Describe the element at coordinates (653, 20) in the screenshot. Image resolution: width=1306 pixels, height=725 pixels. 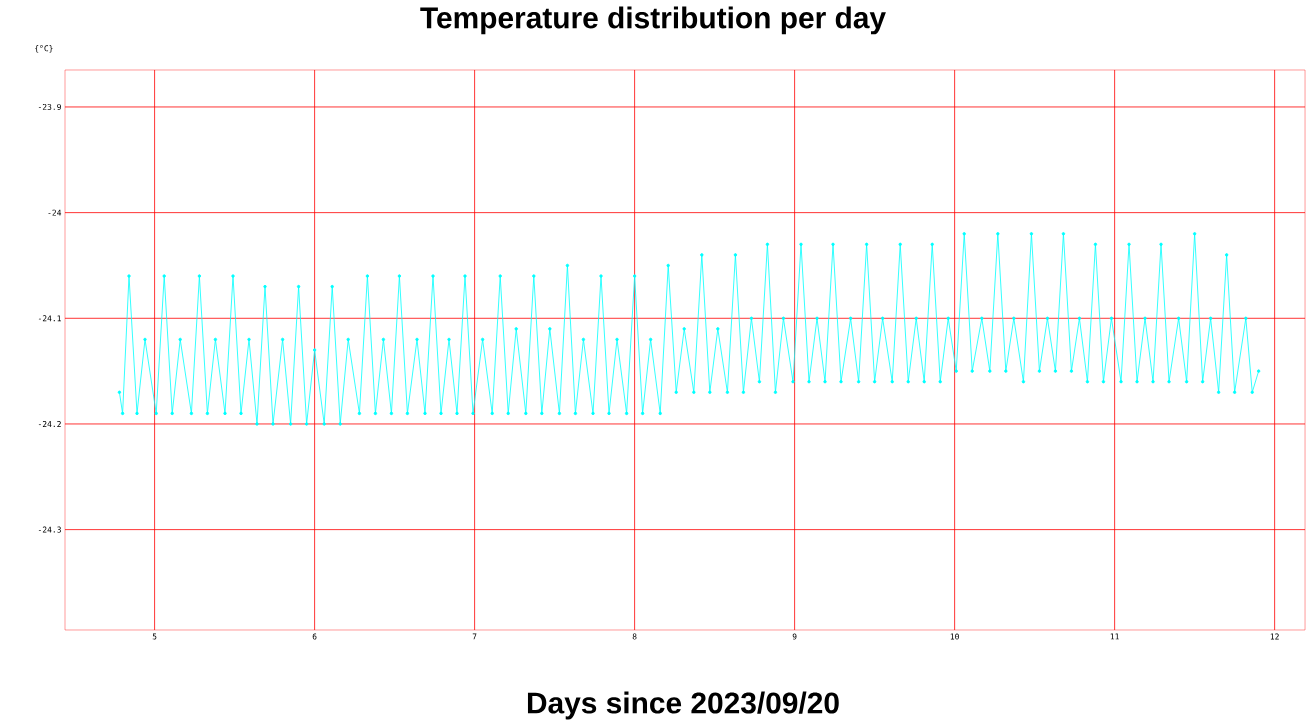
I see `chart-title: Temperature distribution per day` at that location.